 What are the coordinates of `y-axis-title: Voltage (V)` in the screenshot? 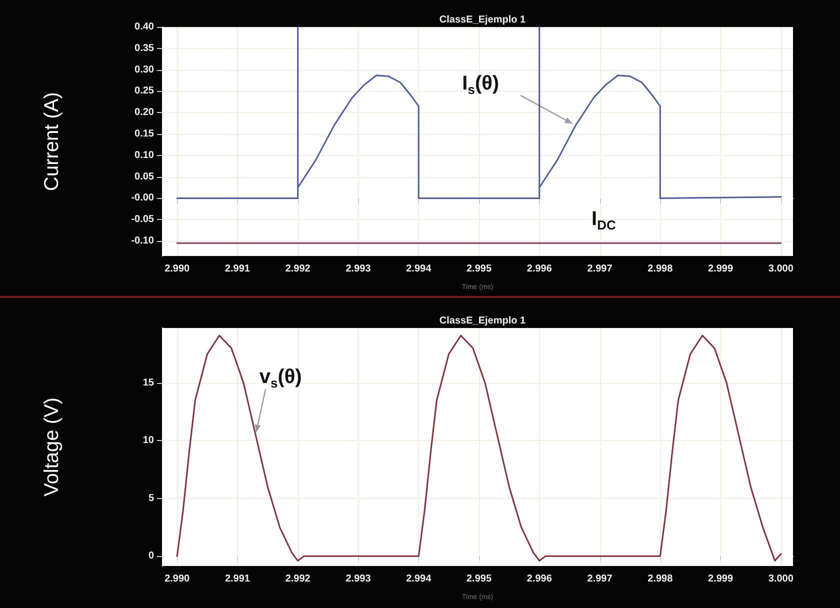 It's located at (52, 447).